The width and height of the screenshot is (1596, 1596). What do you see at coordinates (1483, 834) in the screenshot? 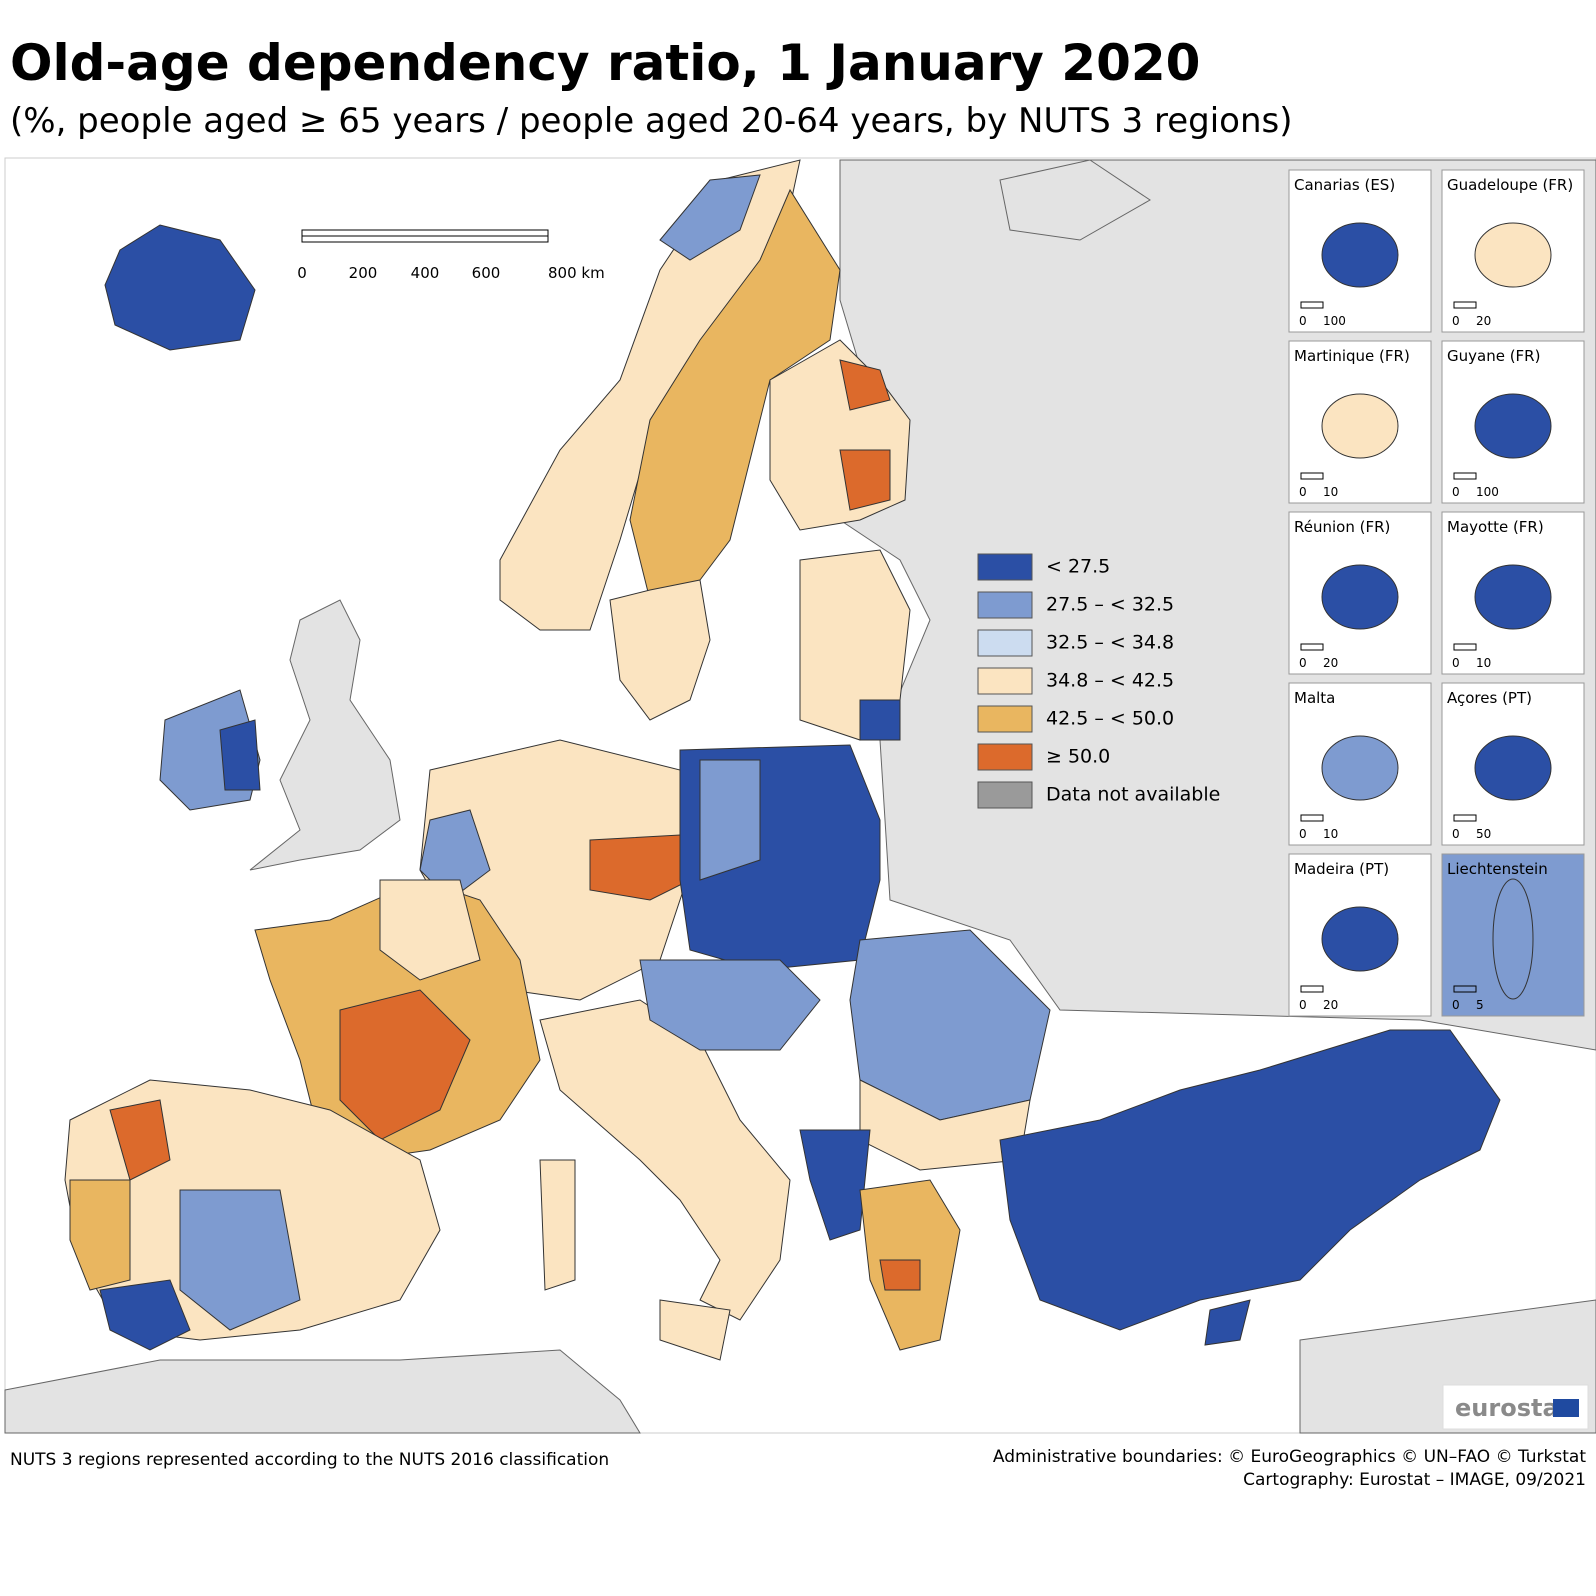
I see `inset-scale-label: 50` at bounding box center [1483, 834].